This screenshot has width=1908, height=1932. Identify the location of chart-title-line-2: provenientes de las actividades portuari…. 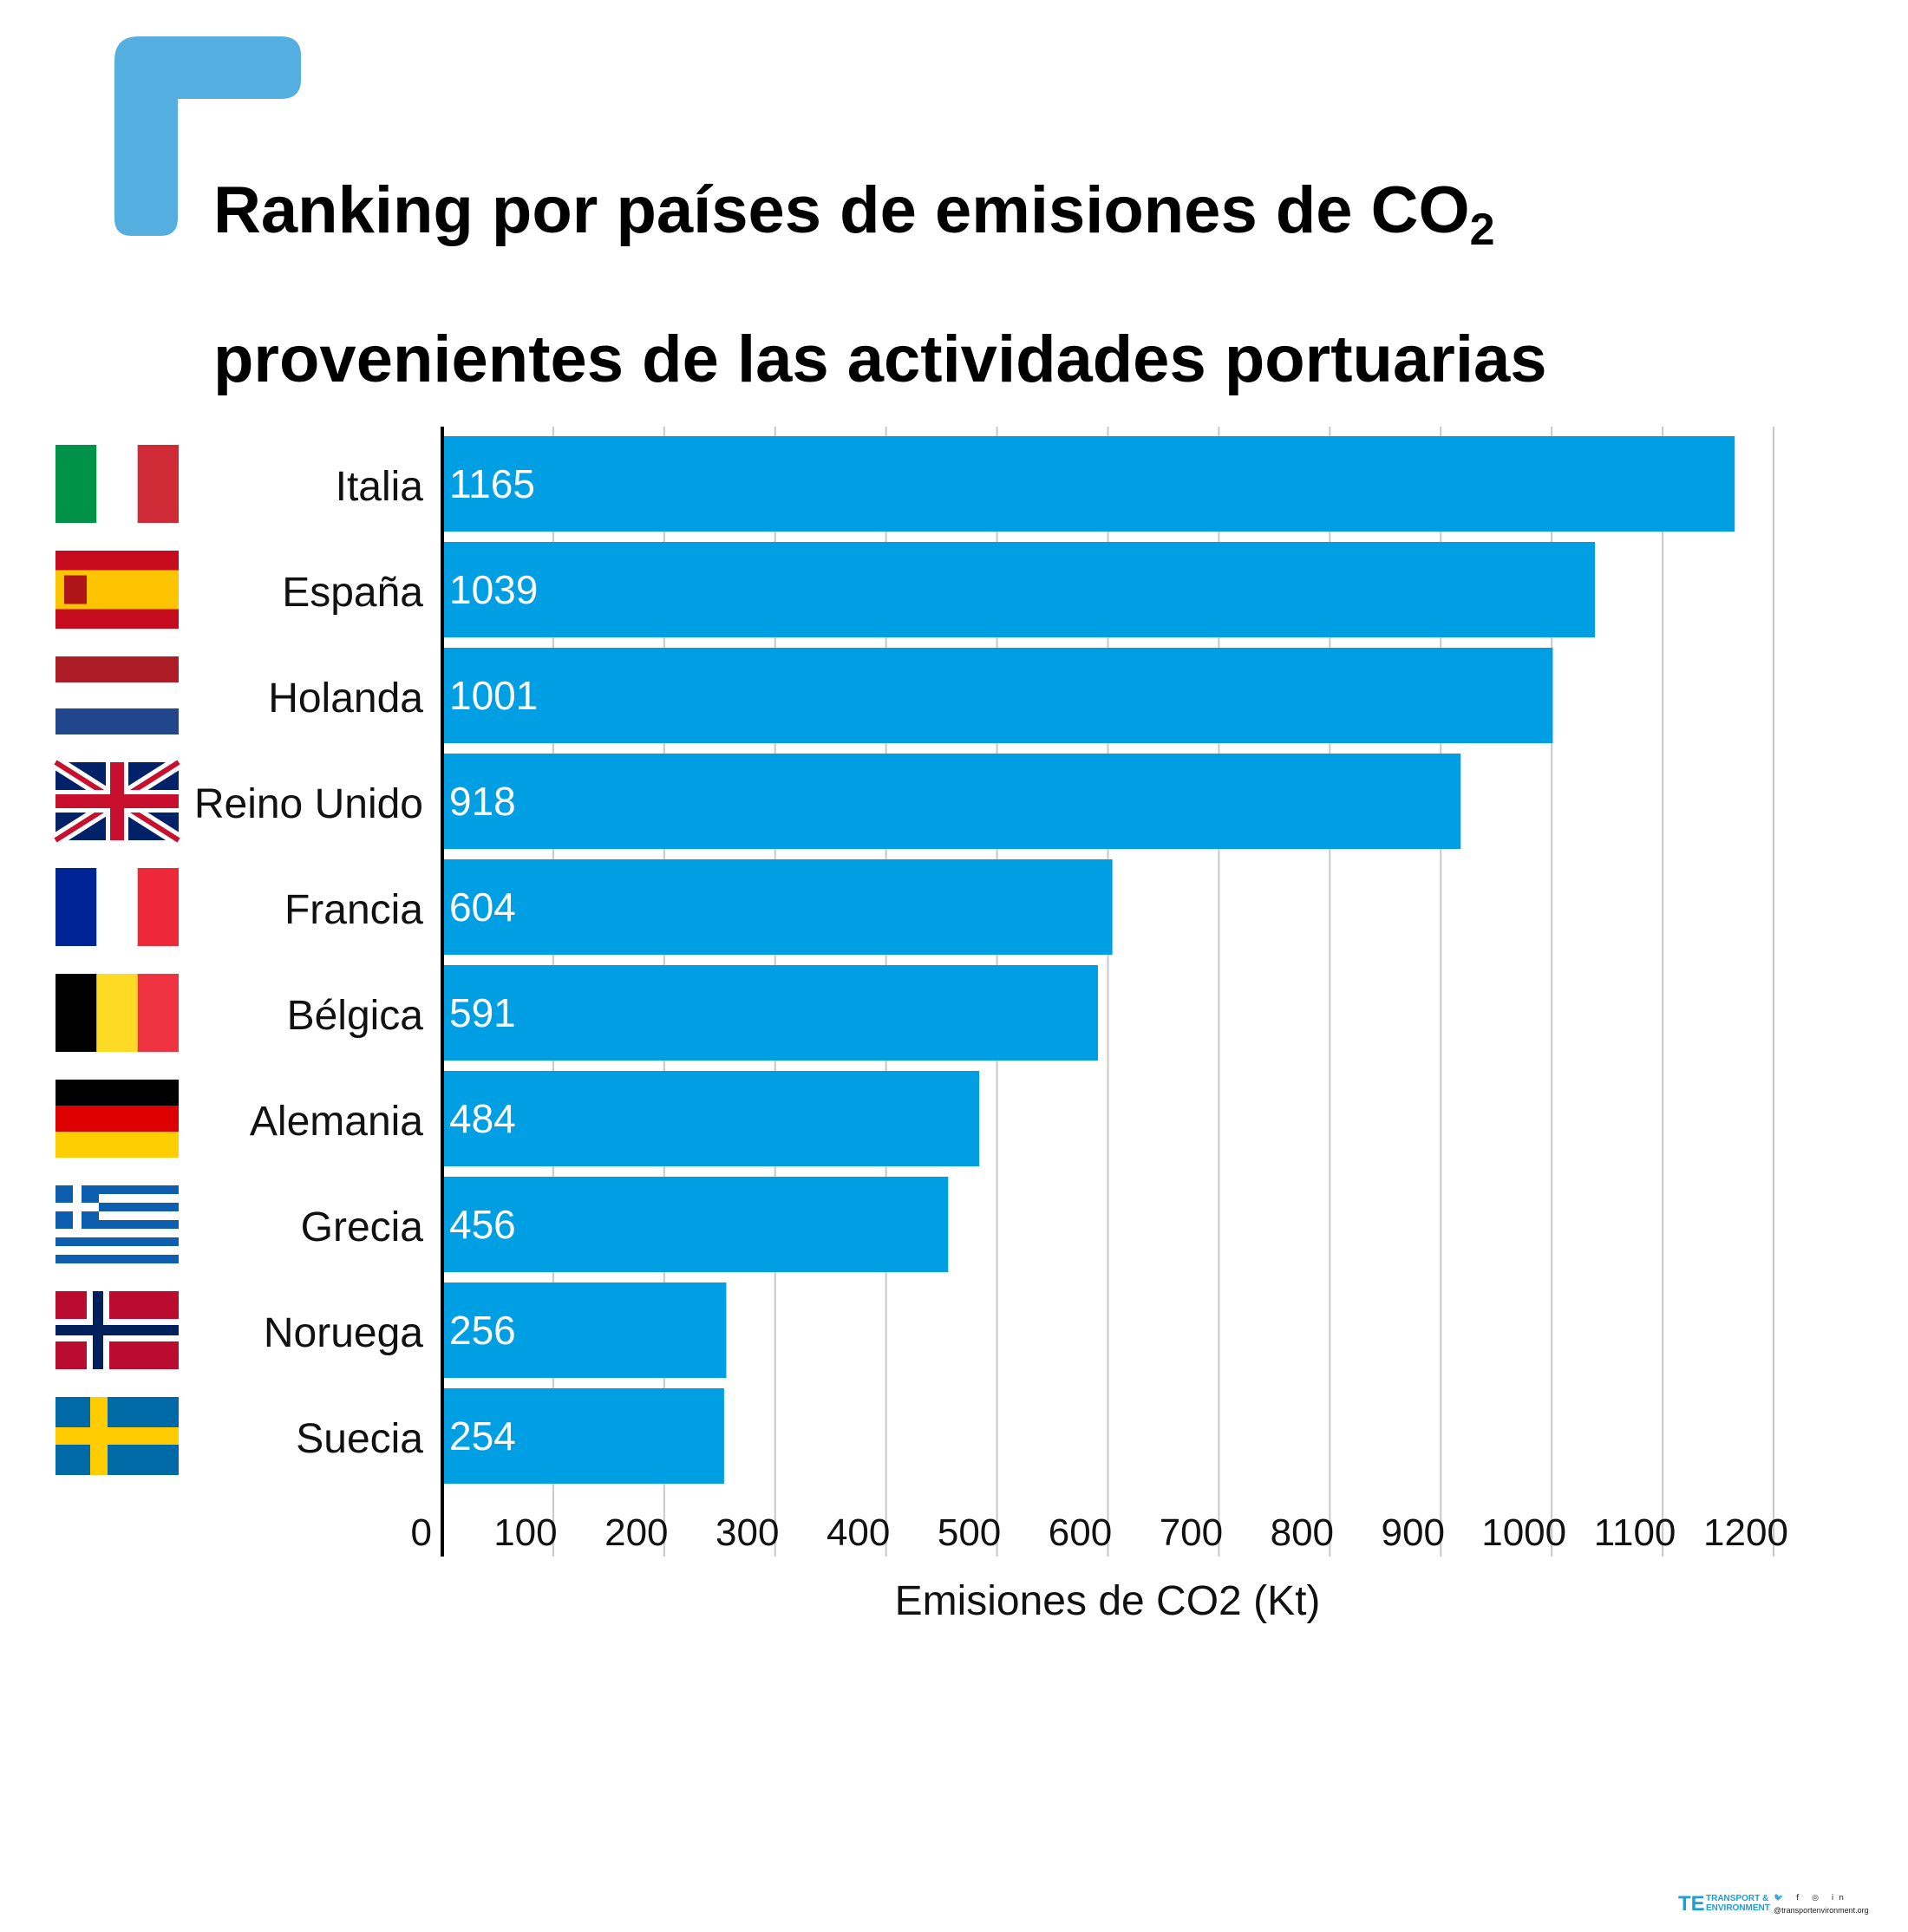
(880, 359).